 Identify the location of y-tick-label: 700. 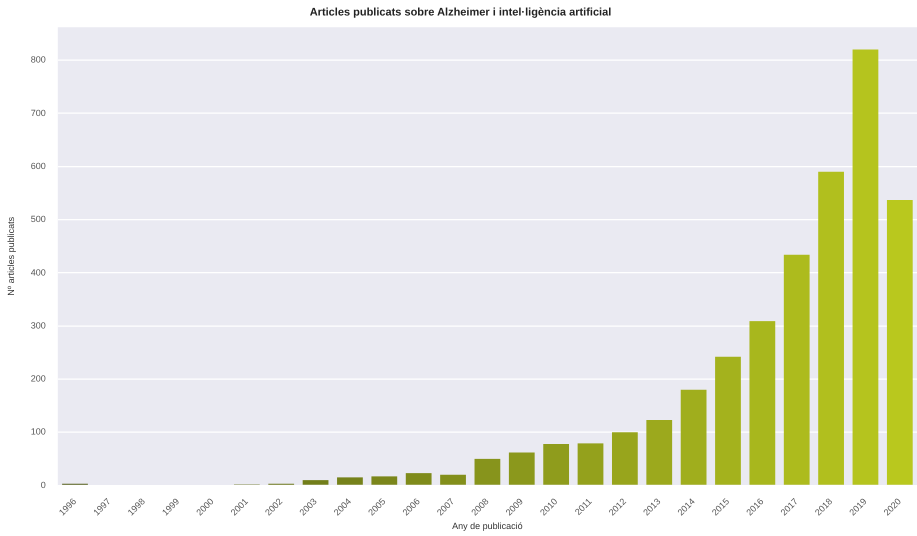
(38, 113).